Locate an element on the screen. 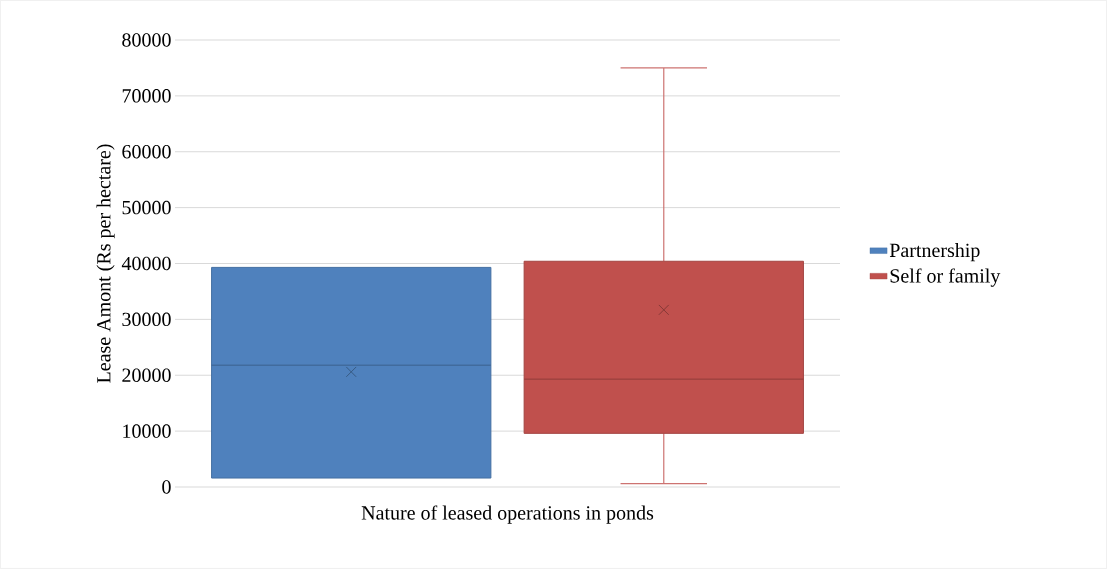 Image resolution: width=1107 pixels, height=569 pixels. x-axis-title: Nature of leased operations in ponds is located at coordinates (507, 514).